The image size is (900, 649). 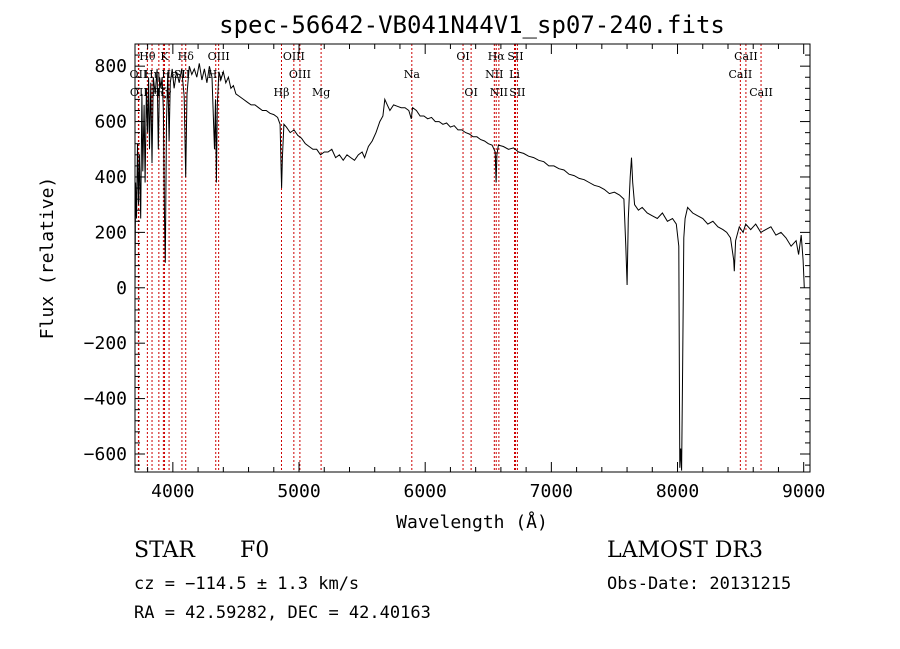 I want to click on x-tick-label: 9000, so click(x=803, y=491).